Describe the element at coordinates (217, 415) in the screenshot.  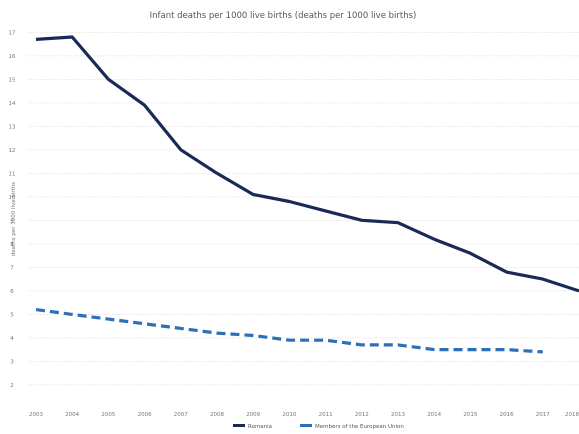
I see `x-tick-label: 2008` at that location.